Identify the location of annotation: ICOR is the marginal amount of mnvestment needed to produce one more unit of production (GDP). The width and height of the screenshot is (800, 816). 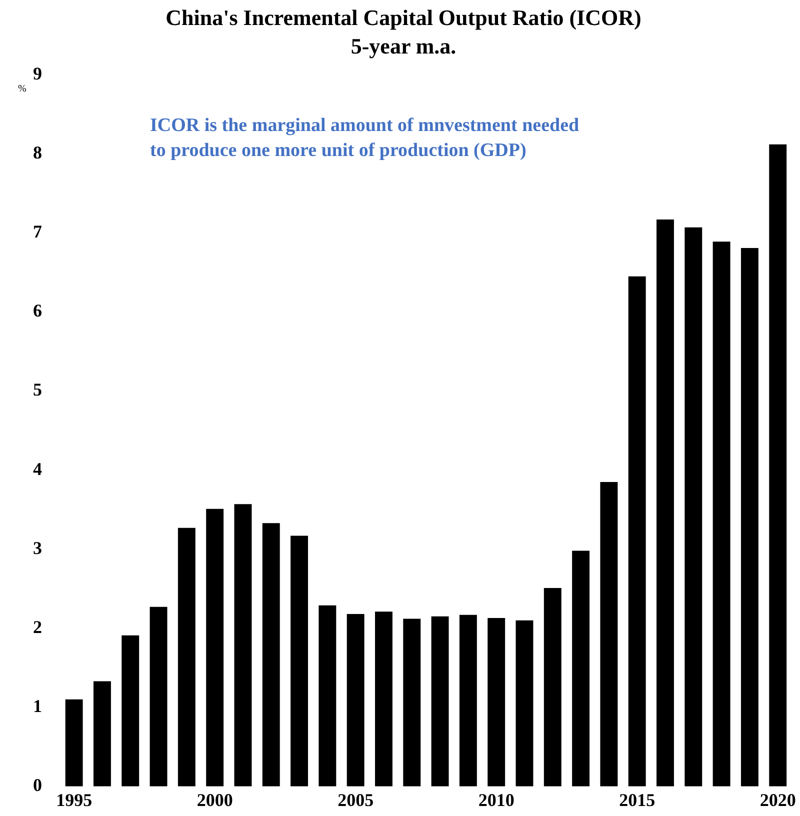
(365, 138).